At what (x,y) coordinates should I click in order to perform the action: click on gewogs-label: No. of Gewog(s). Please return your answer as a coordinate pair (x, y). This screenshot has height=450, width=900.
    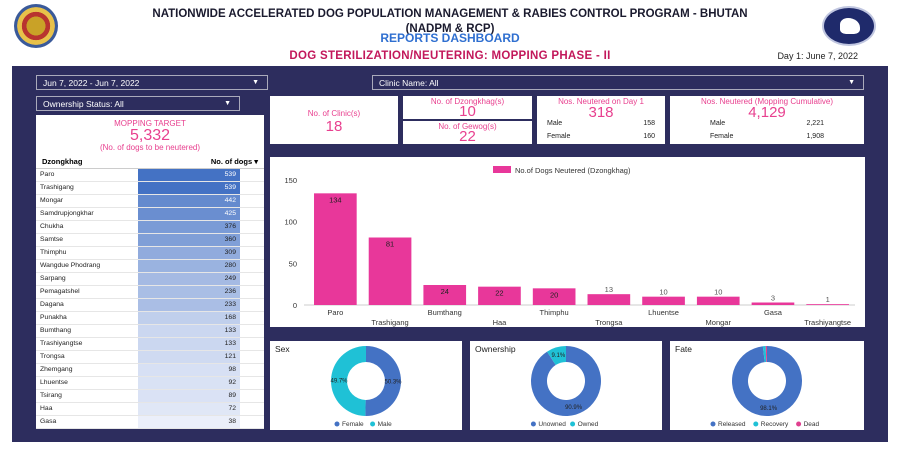
    Looking at the image, I should click on (467, 126).